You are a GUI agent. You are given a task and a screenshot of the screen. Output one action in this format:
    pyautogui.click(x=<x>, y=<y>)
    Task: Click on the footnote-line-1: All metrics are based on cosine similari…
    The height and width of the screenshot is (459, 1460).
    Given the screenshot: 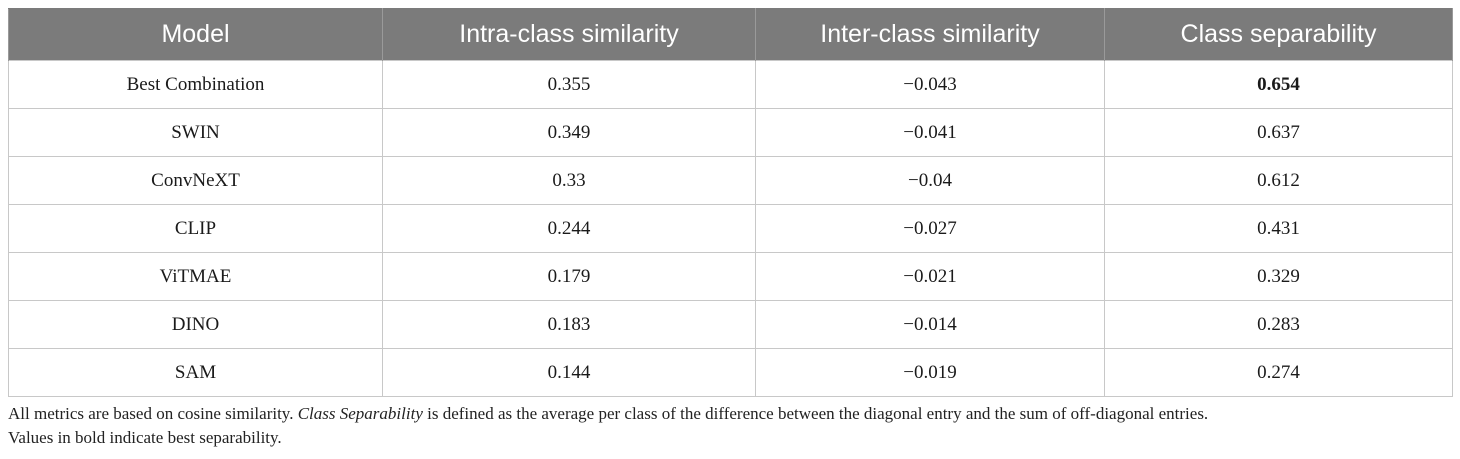 What is the action you would take?
    pyautogui.click(x=730, y=414)
    